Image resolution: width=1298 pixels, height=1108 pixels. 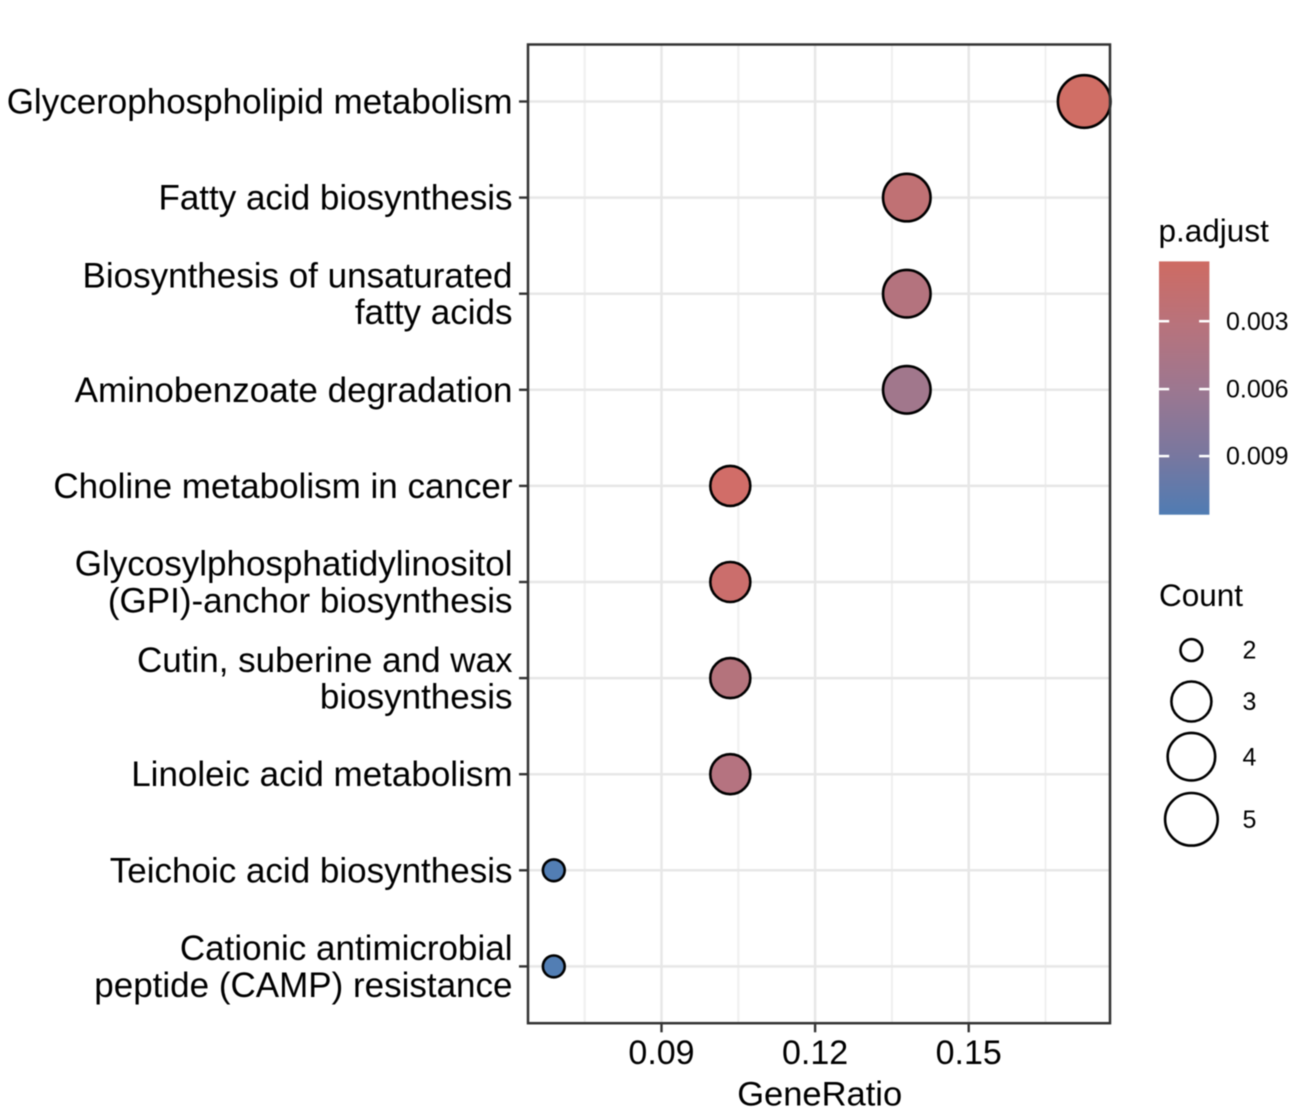 What do you see at coordinates (815, 1053) in the screenshot?
I see `svg-text: 0.12` at bounding box center [815, 1053].